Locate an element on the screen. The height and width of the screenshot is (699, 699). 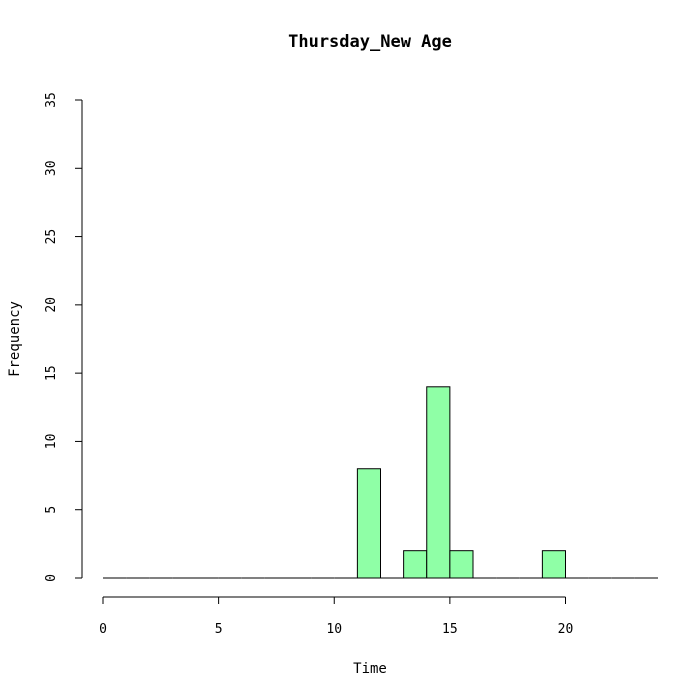
y-tick-label-10: 10 is located at coordinates (51, 442).